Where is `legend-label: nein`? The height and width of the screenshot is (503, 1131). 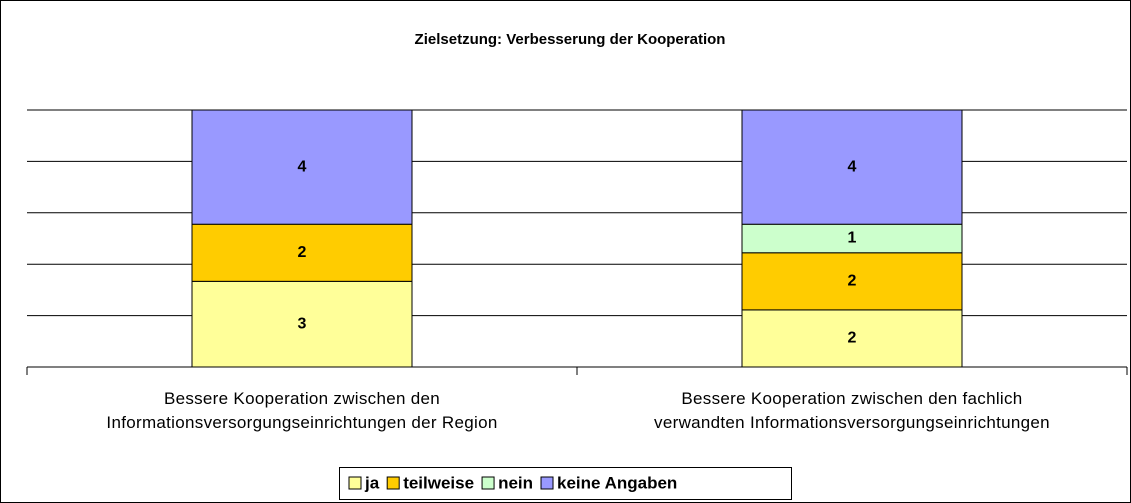
legend-label: nein is located at coordinates (515, 482).